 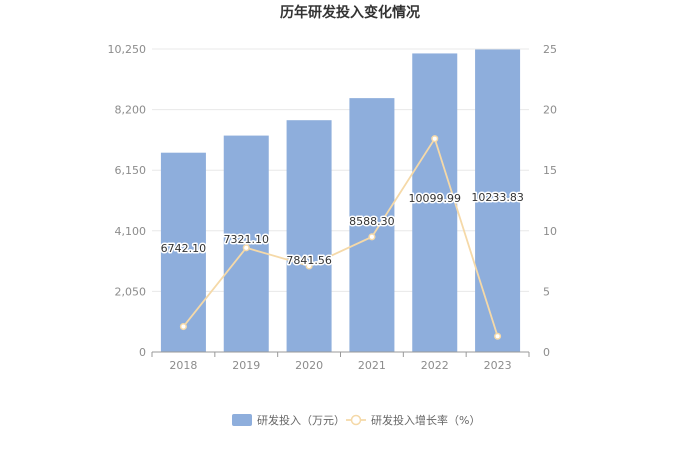 I want to click on bar-value-label: 10233.83, so click(x=497, y=197).